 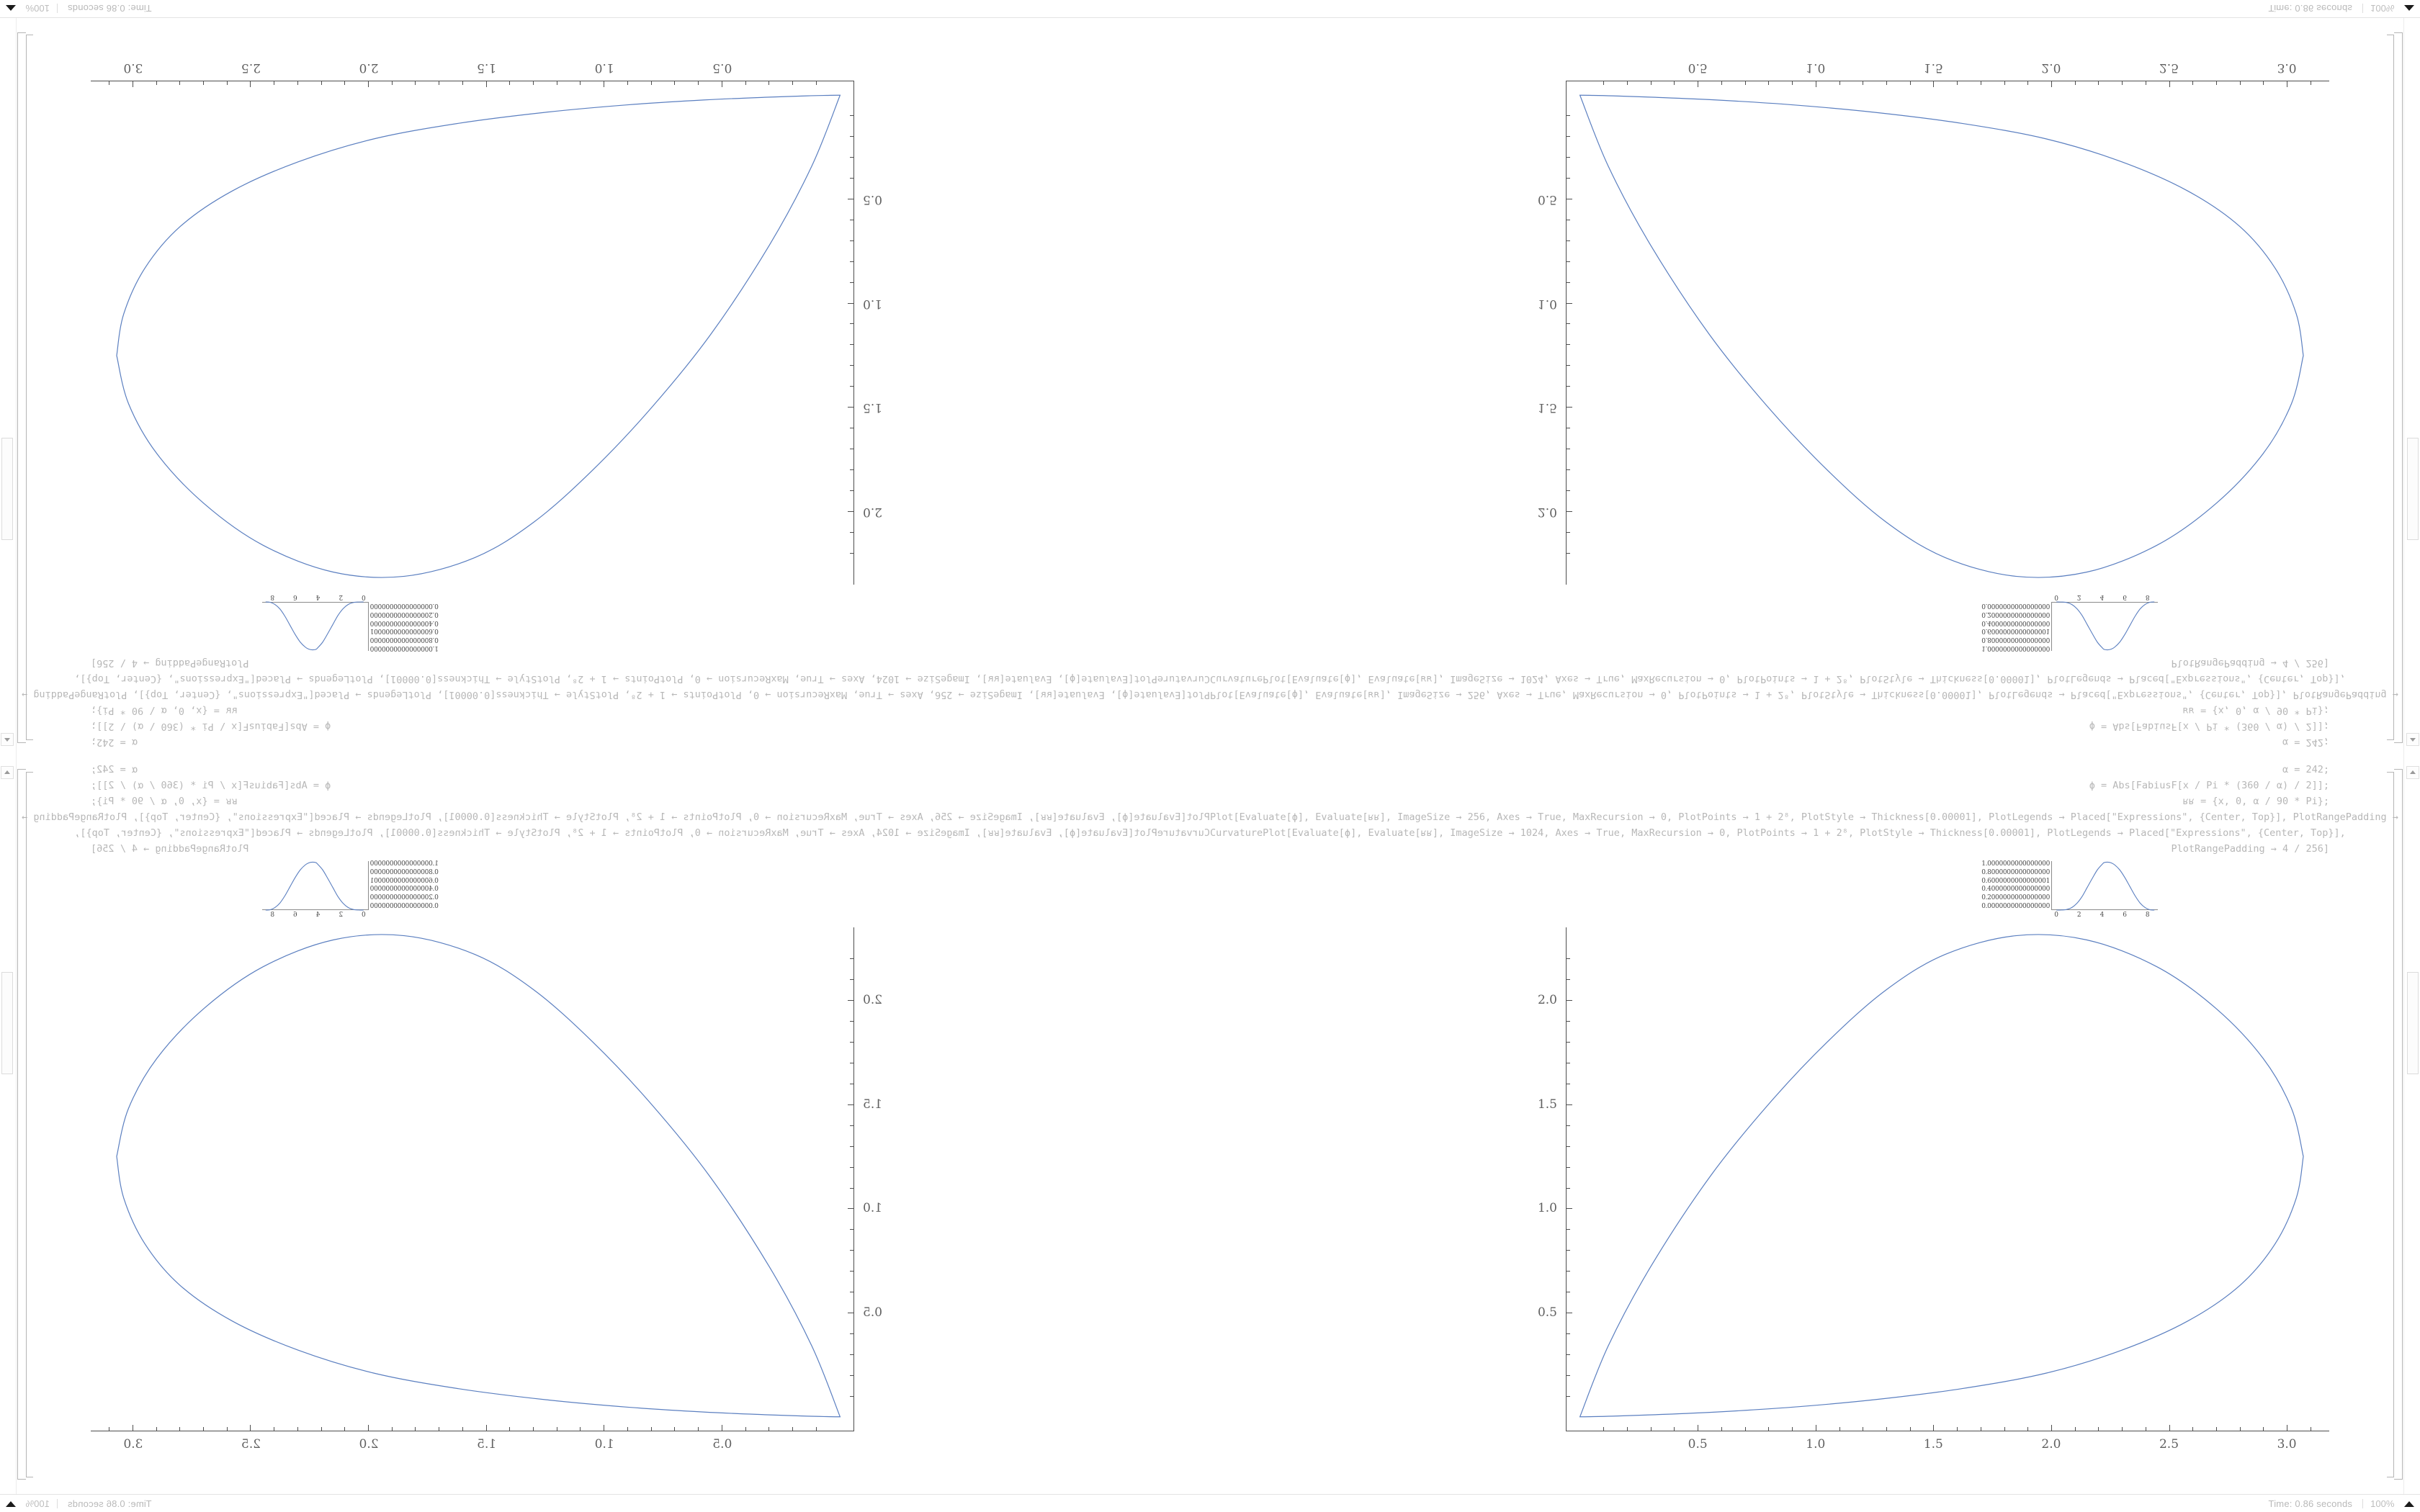 What do you see at coordinates (2125, 596) in the screenshot?
I see `thumbnail-x-tick-label: 6` at bounding box center [2125, 596].